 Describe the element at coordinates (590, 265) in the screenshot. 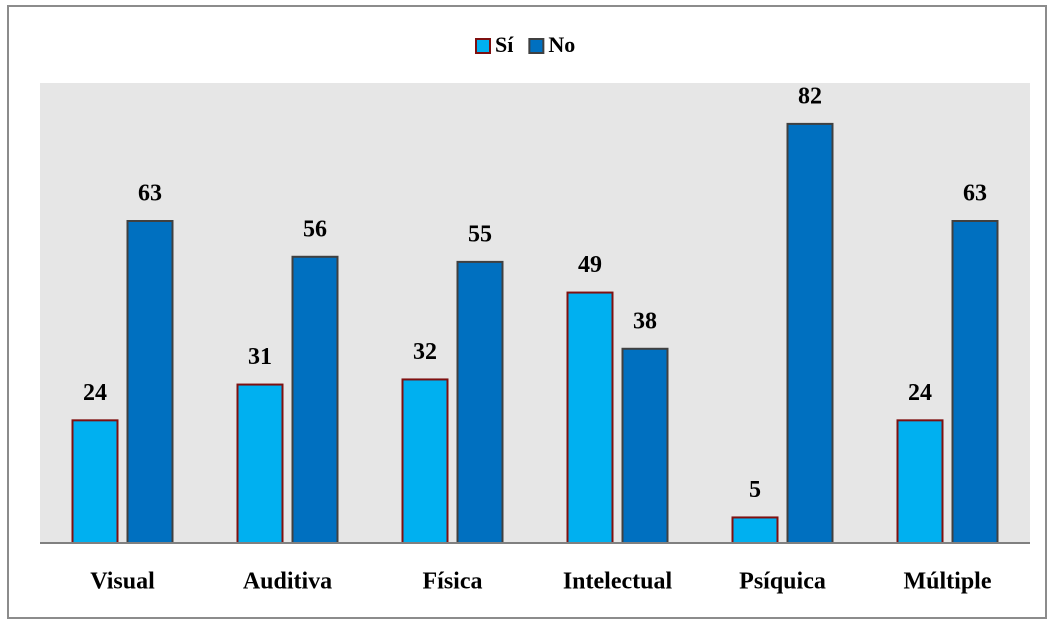

I see `data-label: 49` at that location.